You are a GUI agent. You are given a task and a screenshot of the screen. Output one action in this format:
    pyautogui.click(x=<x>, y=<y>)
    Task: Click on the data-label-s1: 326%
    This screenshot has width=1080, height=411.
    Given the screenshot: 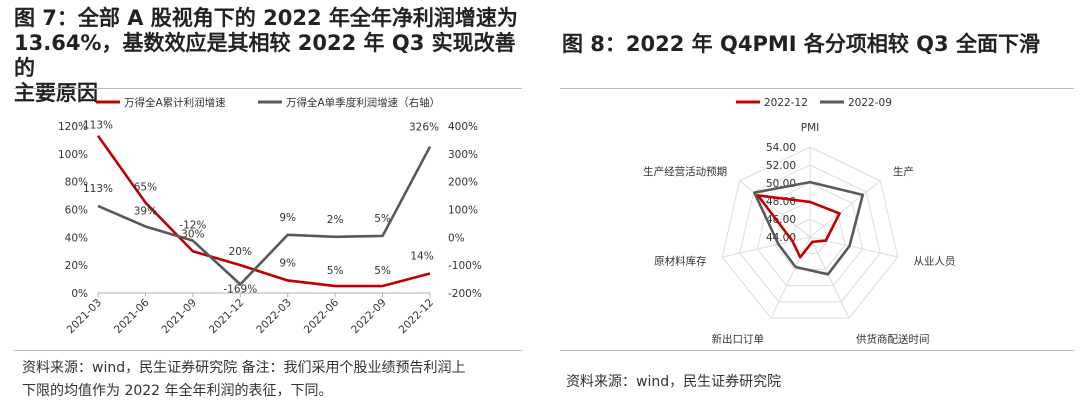 What is the action you would take?
    pyautogui.click(x=424, y=128)
    